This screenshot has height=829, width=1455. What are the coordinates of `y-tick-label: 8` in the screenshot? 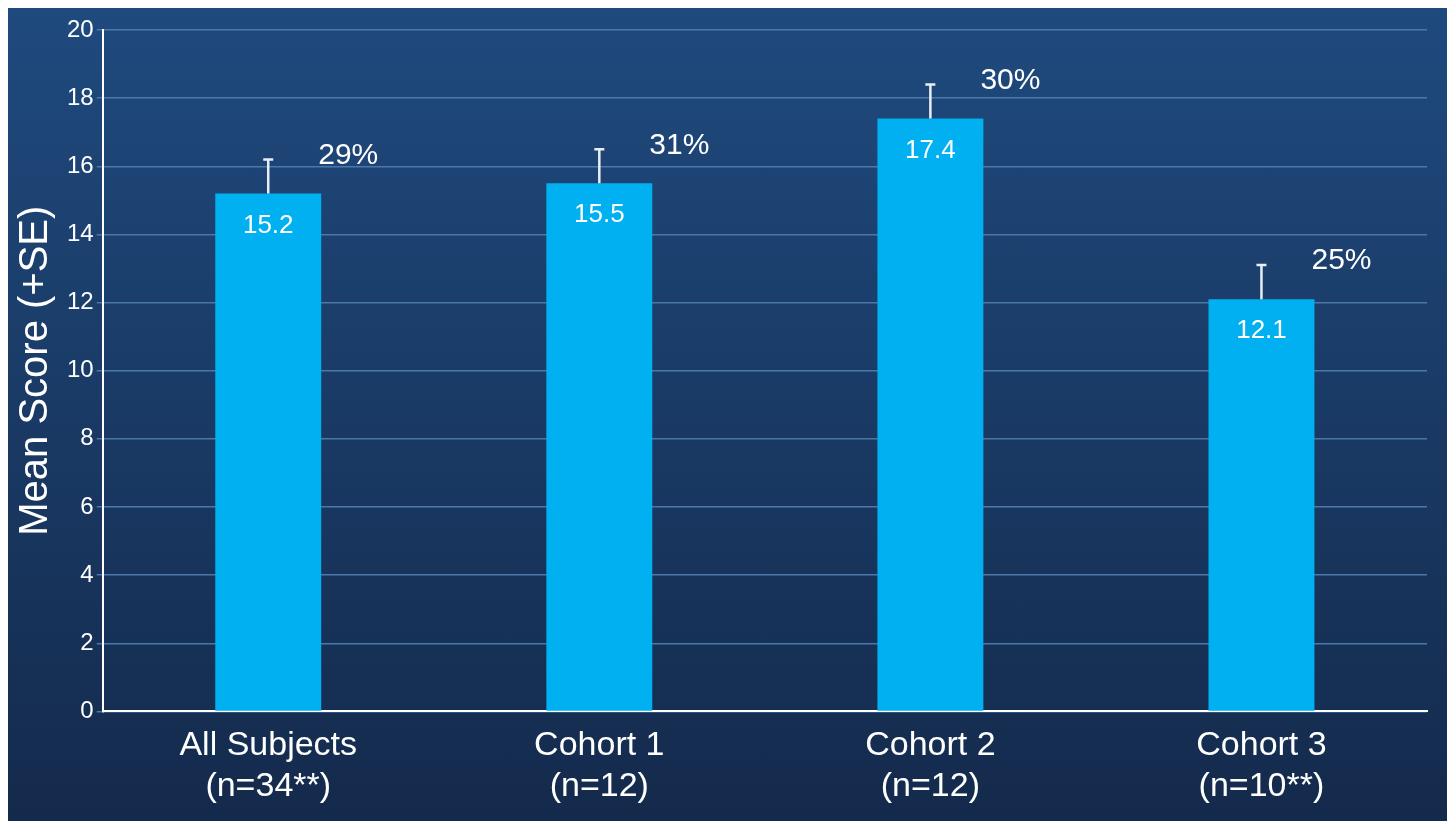 It's located at (87, 437).